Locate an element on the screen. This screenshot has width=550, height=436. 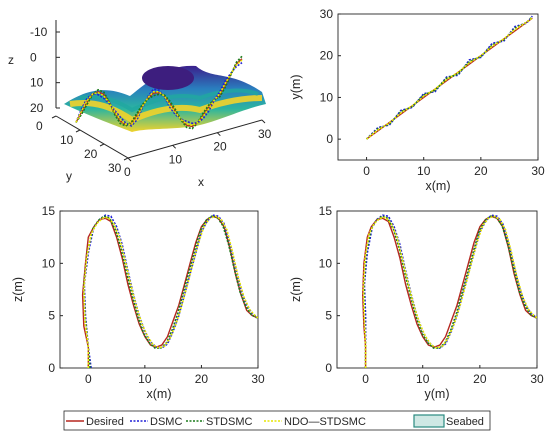
axes-3d is located at coordinates (159, 89).